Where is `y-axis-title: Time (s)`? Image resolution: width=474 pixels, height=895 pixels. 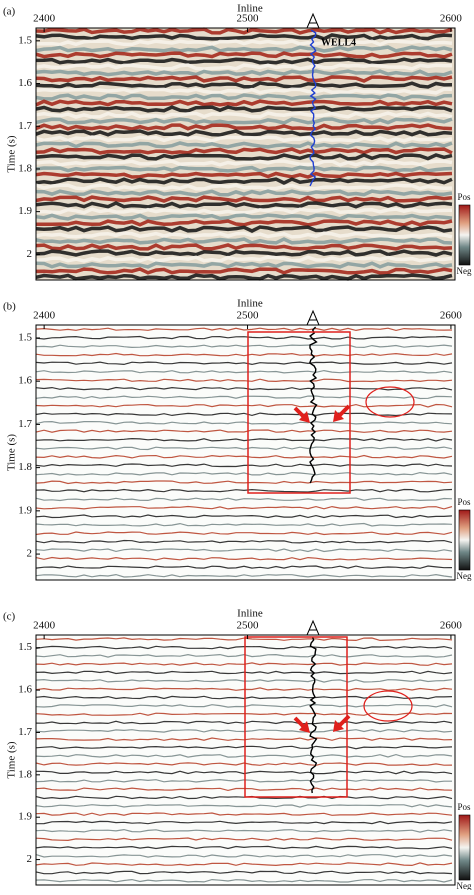
y-axis-title: Time (s) is located at coordinates (12, 453).